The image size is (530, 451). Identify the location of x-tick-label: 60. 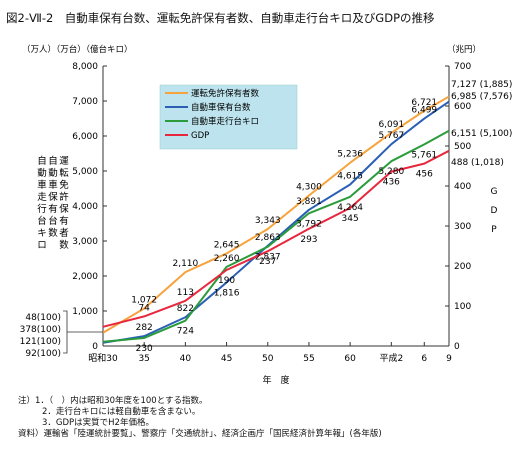
(350, 359).